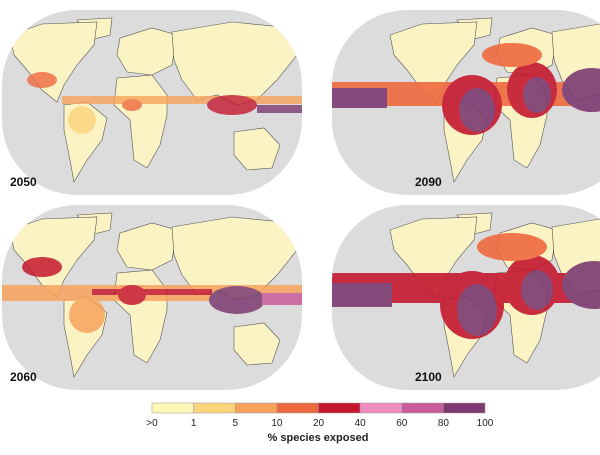  What do you see at coordinates (277, 423) in the screenshot?
I see `legend-tick-label: 10` at bounding box center [277, 423].